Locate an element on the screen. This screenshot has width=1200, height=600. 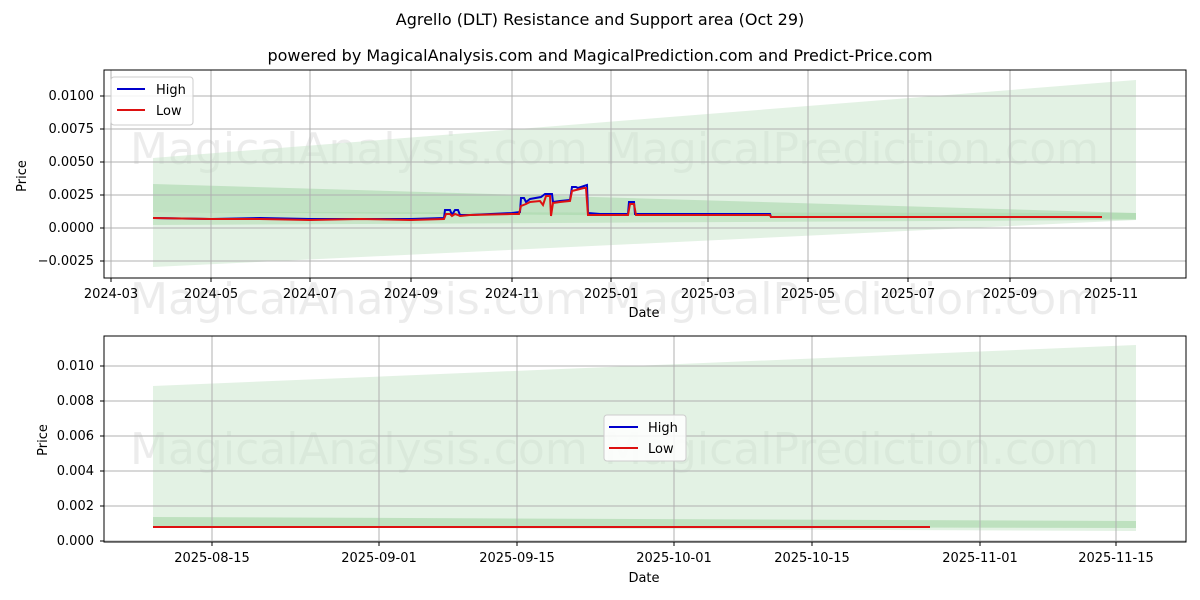
low-line is located at coordinates (627, 204).